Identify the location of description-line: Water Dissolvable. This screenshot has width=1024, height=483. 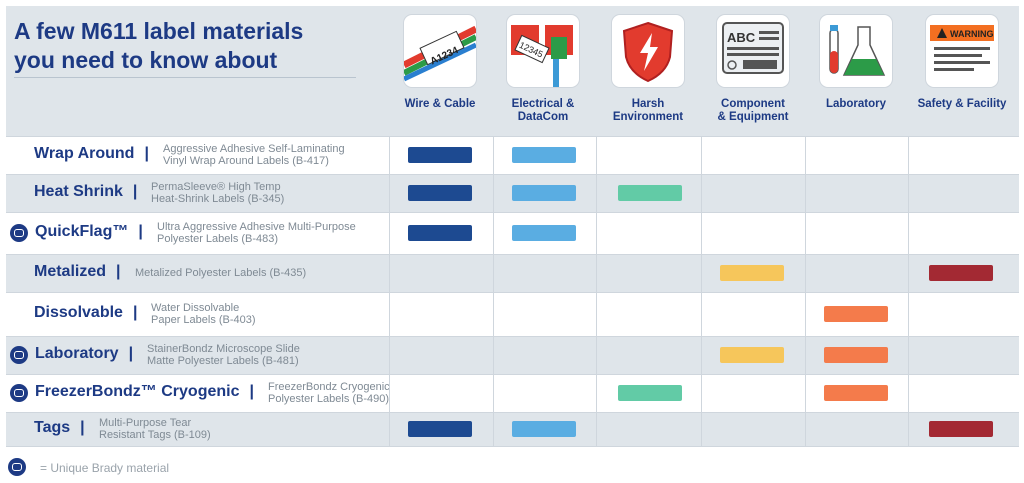
(195, 308).